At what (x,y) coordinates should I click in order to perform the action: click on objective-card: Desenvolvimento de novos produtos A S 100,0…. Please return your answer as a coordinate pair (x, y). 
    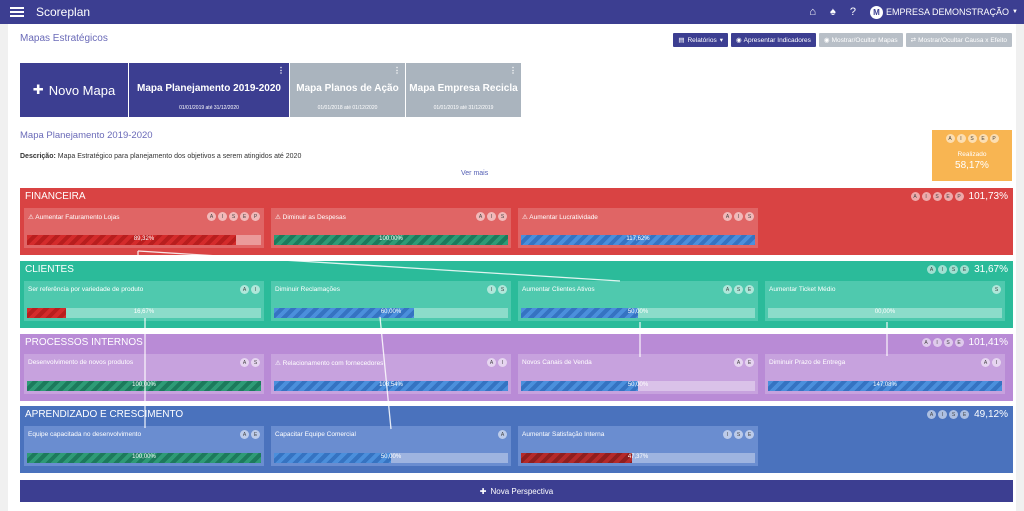
    Looking at the image, I should click on (144, 374).